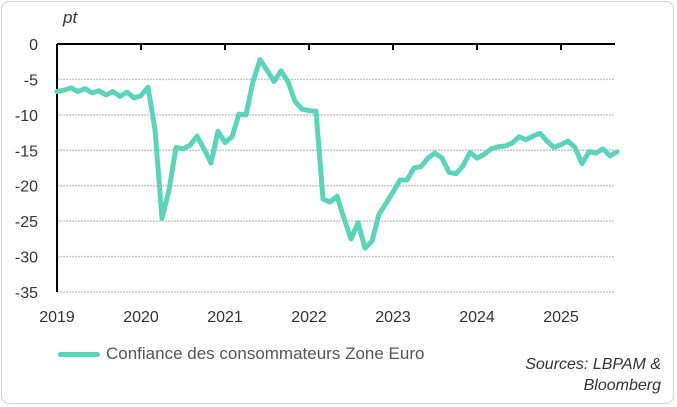 This screenshot has width=677, height=407. What do you see at coordinates (26, 258) in the screenshot?
I see `y-tick-label: -30` at bounding box center [26, 258].